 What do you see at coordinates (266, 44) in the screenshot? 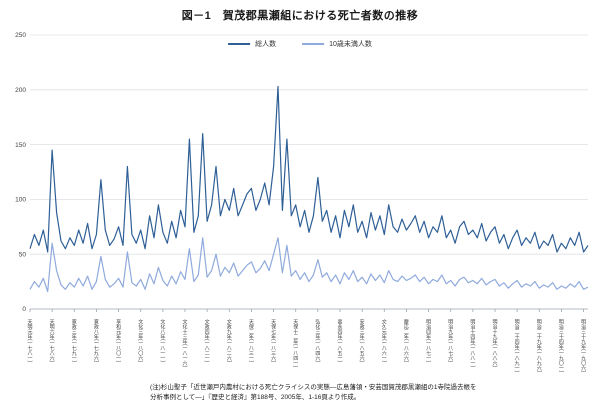
I see `legend-label-total: 総人数` at bounding box center [266, 44].